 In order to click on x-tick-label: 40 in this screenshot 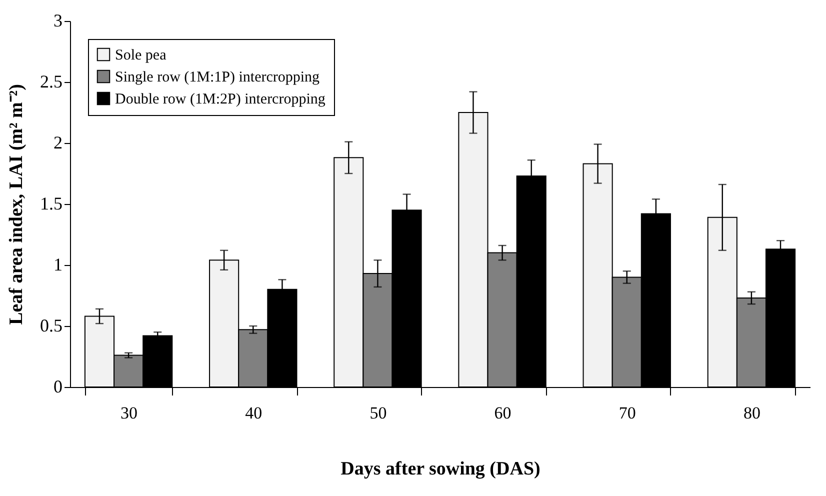, I will do `click(253, 413)`.